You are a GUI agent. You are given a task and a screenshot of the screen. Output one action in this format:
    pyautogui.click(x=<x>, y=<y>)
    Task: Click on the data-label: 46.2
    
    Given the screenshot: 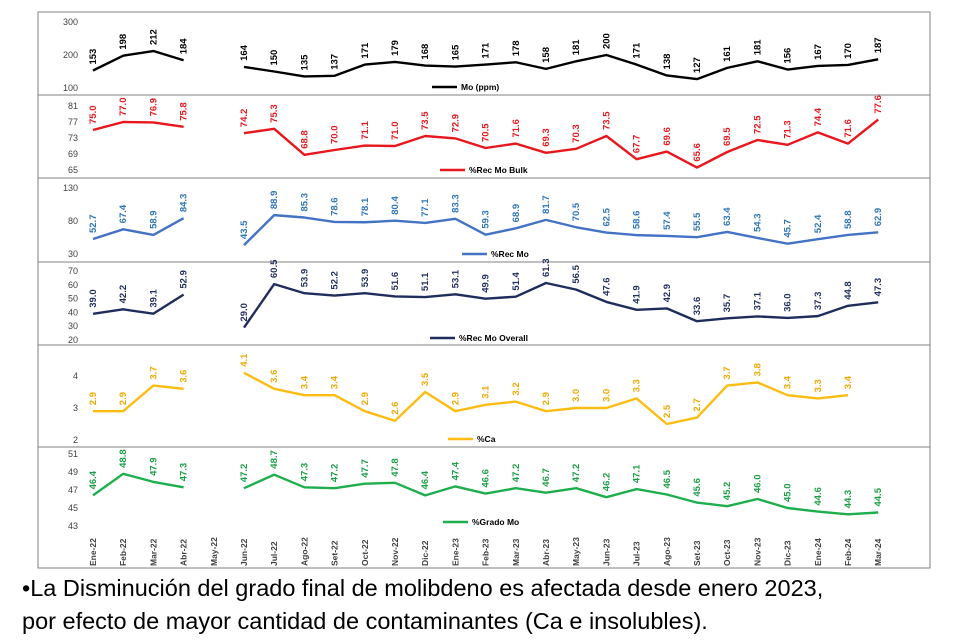 What is the action you would take?
    pyautogui.click(x=606, y=482)
    